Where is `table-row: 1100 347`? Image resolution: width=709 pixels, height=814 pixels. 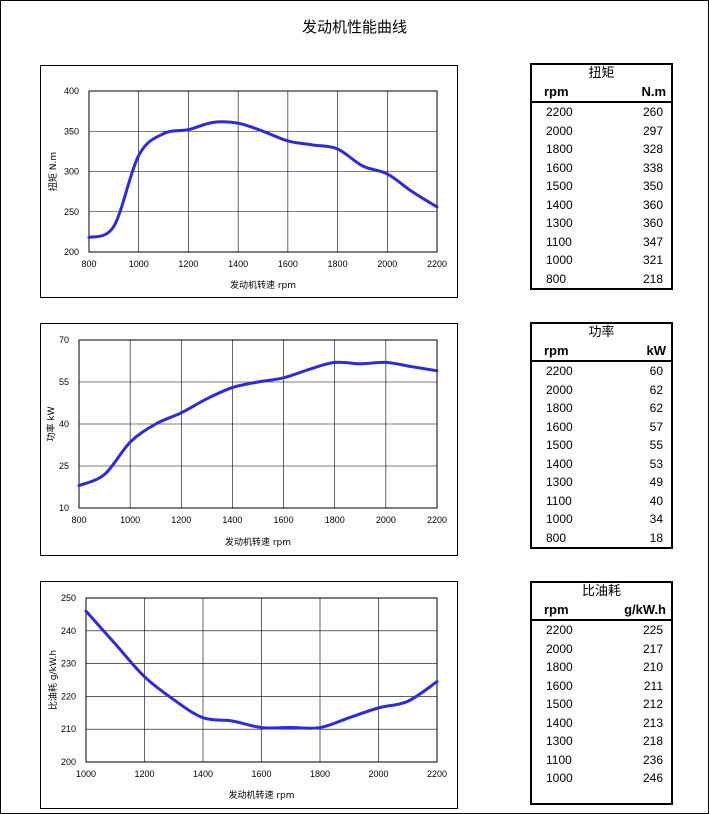
table-row: 1100 347 is located at coordinates (601, 242).